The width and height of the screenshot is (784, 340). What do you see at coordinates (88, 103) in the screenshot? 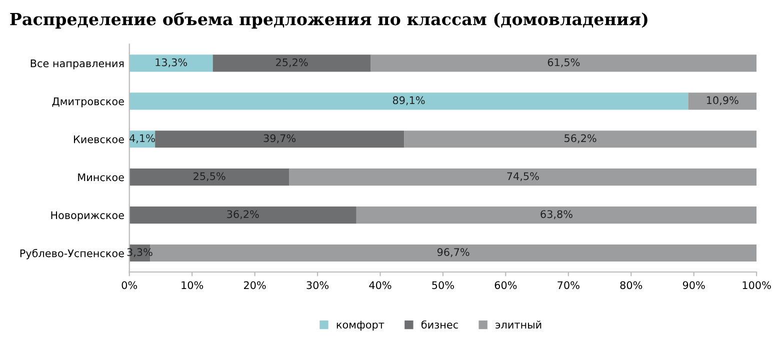
I see `y-tick-label: Дмитровское` at bounding box center [88, 103].